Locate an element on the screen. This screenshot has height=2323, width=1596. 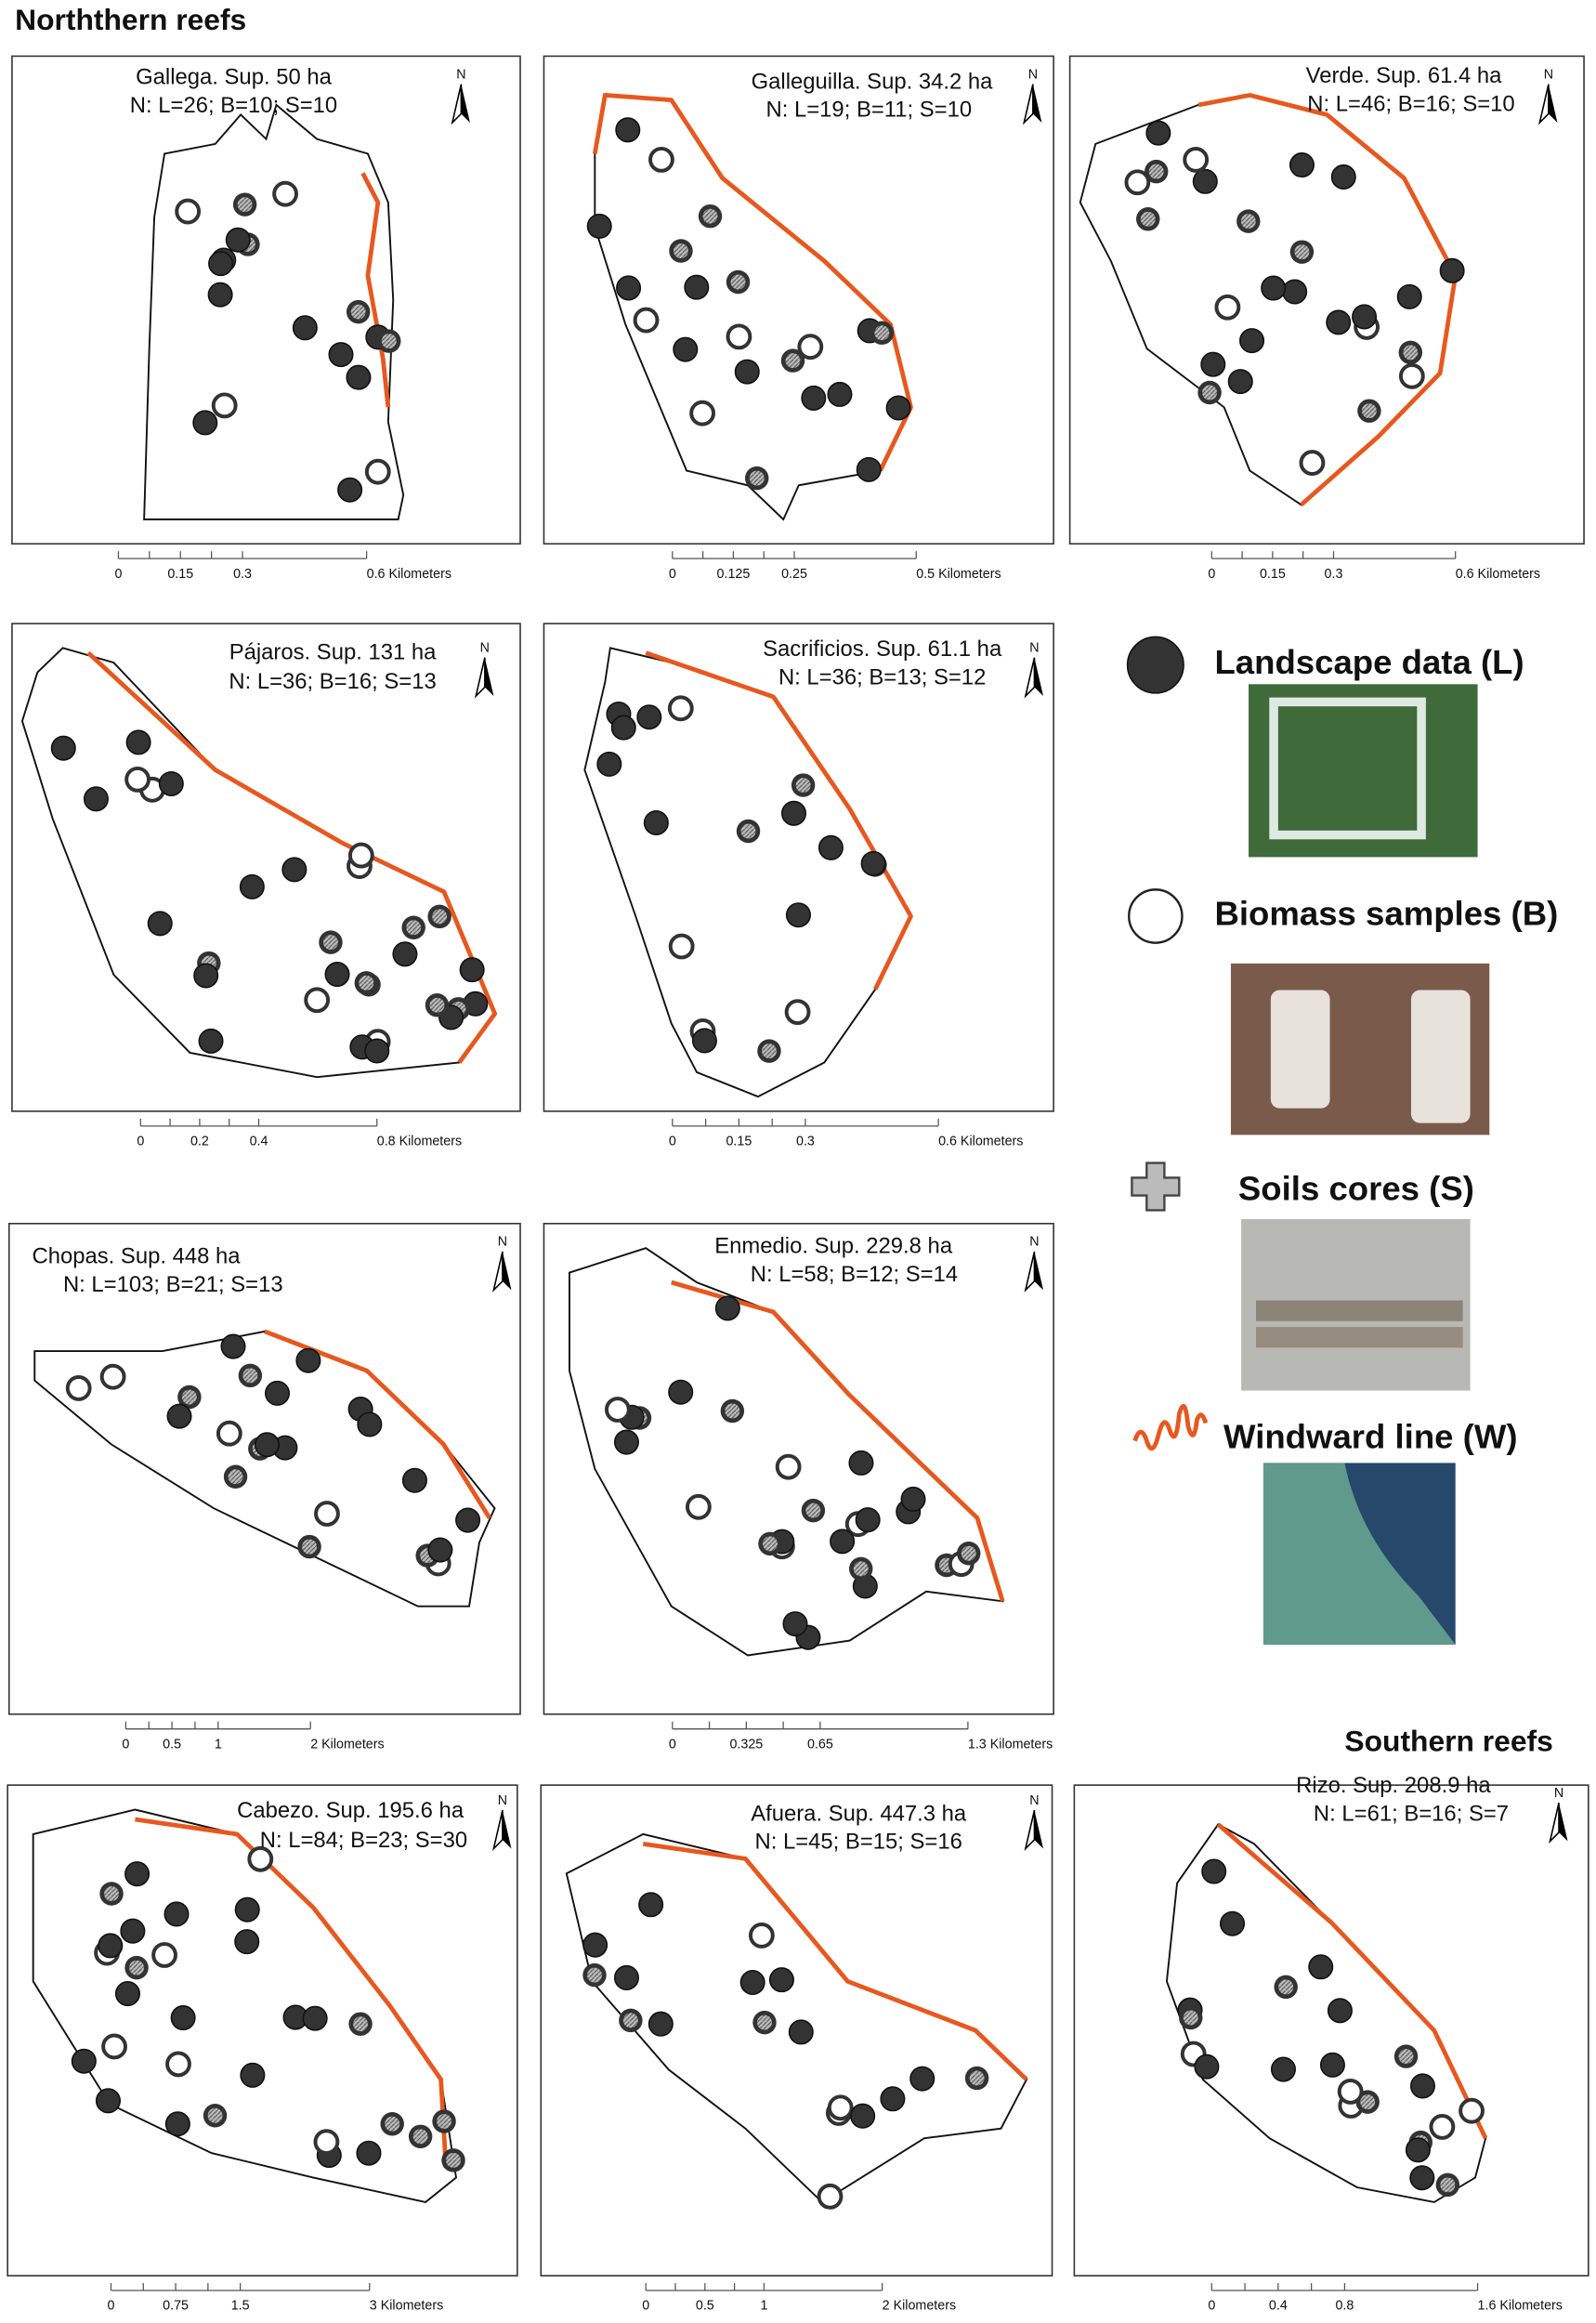
scale-label: 1.6 Kilometers is located at coordinates (1520, 2306).